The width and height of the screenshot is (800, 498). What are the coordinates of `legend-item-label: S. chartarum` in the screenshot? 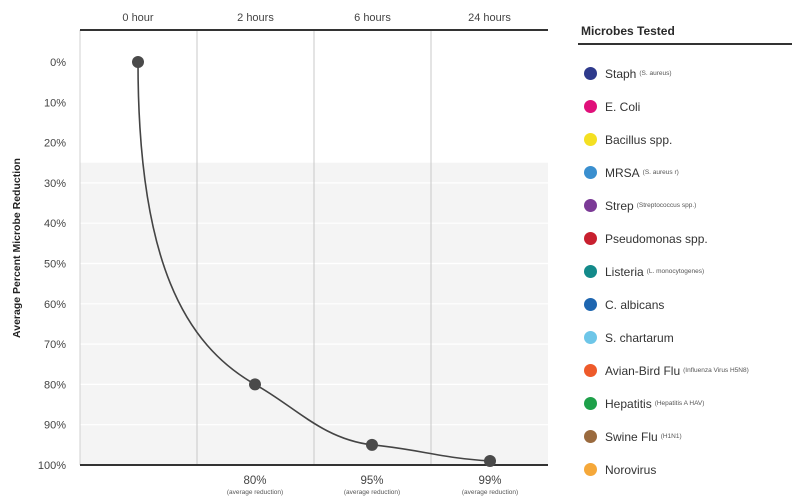 It's located at (639, 337).